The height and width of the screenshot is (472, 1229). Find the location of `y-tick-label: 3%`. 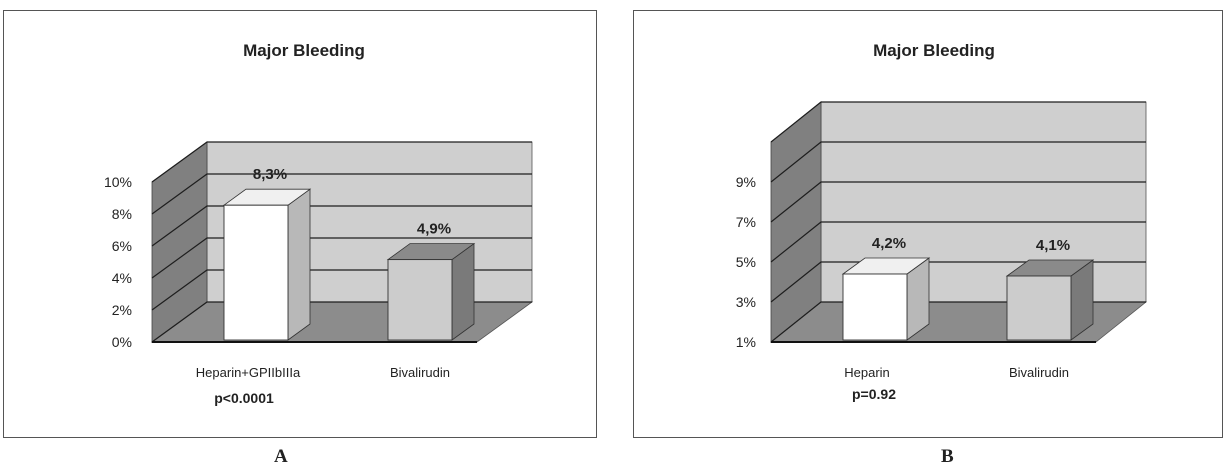

y-tick-label: 3% is located at coordinates (746, 302).